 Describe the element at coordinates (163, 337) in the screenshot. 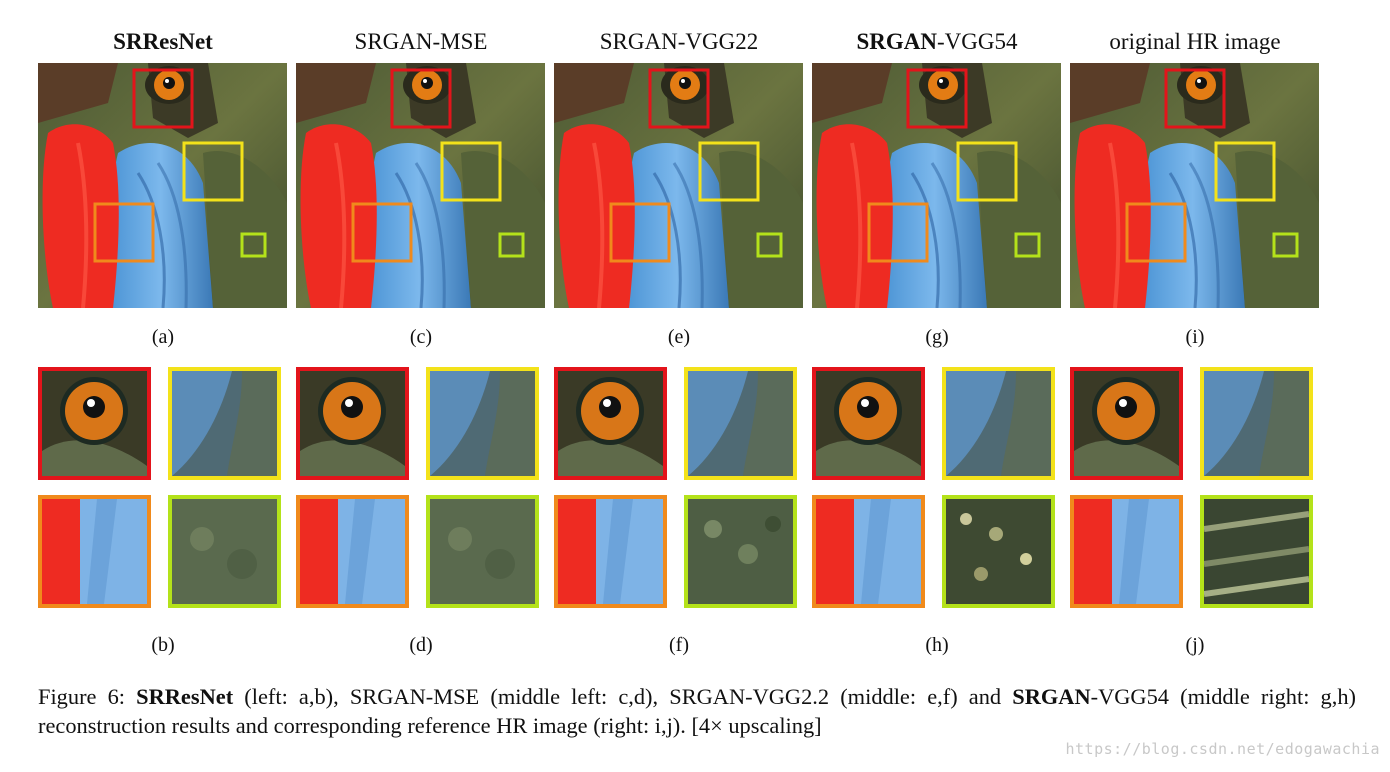

I see `panel-label-a: (a)` at that location.